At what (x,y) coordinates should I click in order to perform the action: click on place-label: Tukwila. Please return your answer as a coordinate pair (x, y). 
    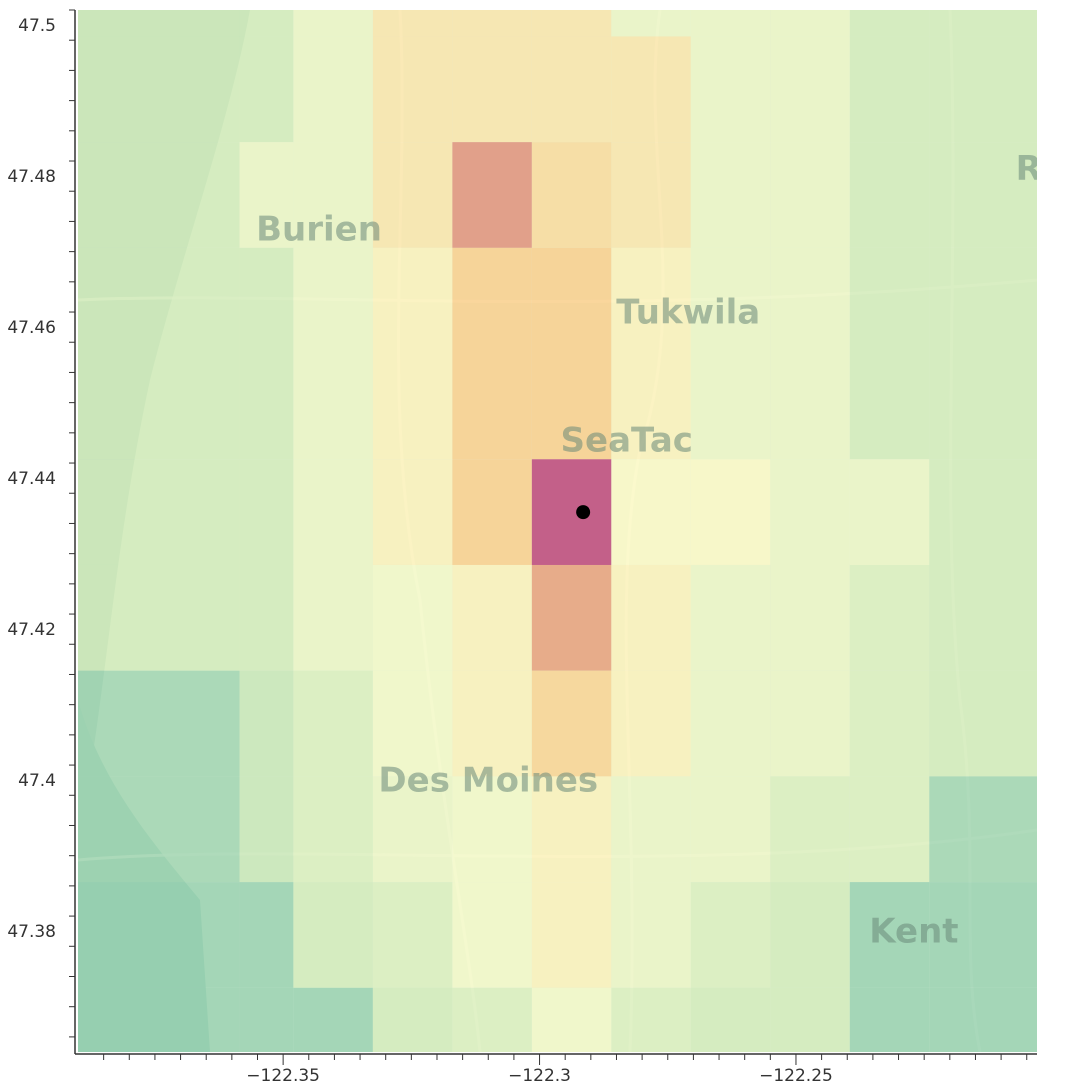
    Looking at the image, I should click on (688, 312).